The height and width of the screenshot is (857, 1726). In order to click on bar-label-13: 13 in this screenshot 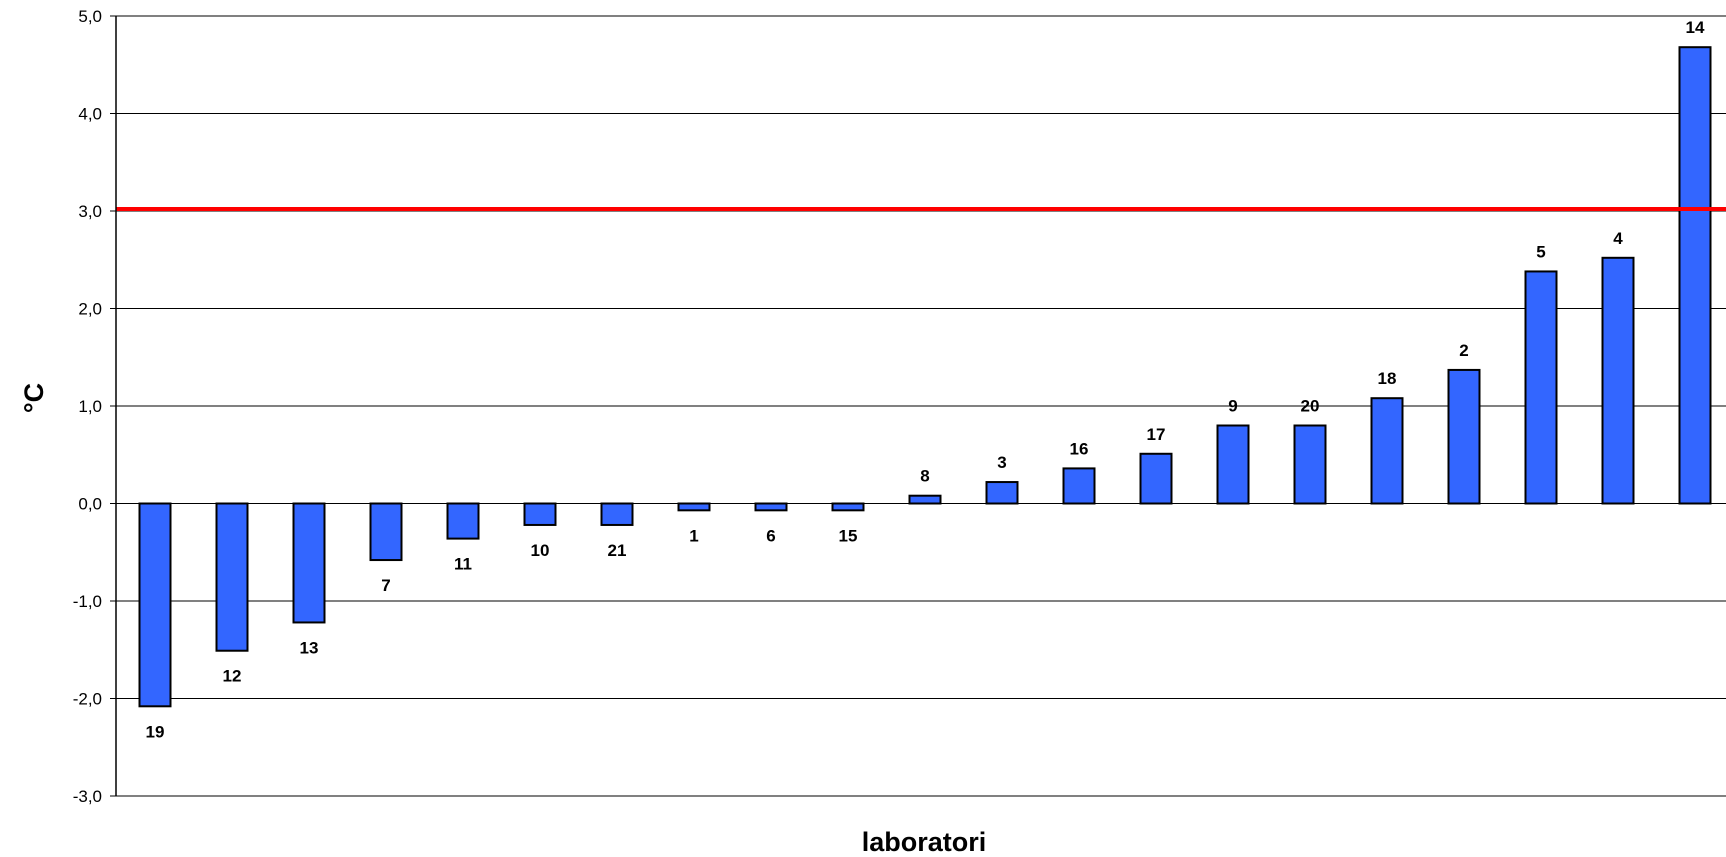, I will do `click(309, 647)`.